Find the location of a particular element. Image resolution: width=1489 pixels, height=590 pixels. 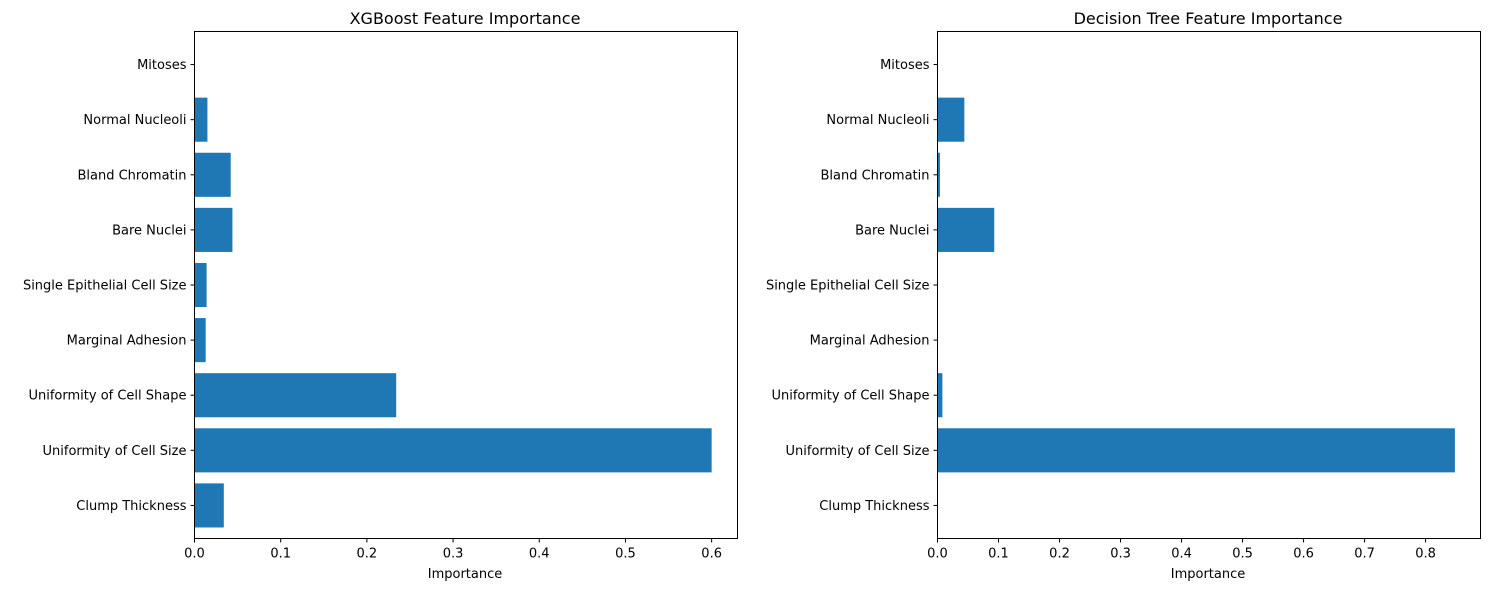

bar-clump-thickness is located at coordinates (209, 505).